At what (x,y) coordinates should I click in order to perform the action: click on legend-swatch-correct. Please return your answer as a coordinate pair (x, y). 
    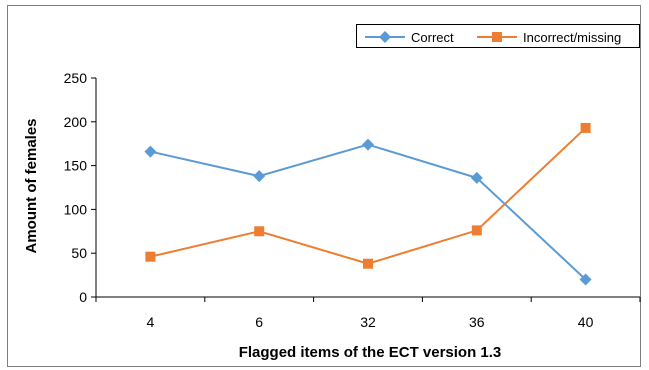
    Looking at the image, I should click on (385, 37).